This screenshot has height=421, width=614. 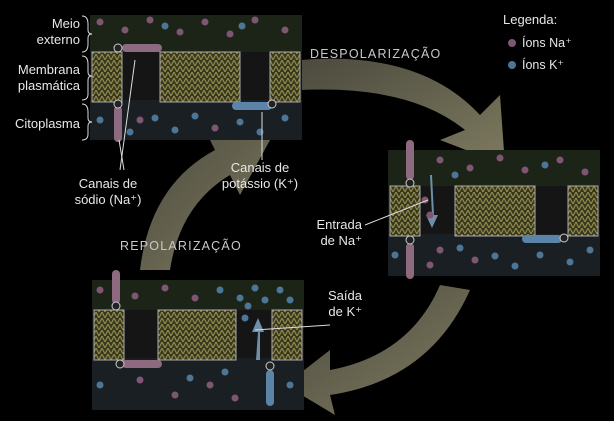 I want to click on na-ion-icon, so click(x=512, y=42).